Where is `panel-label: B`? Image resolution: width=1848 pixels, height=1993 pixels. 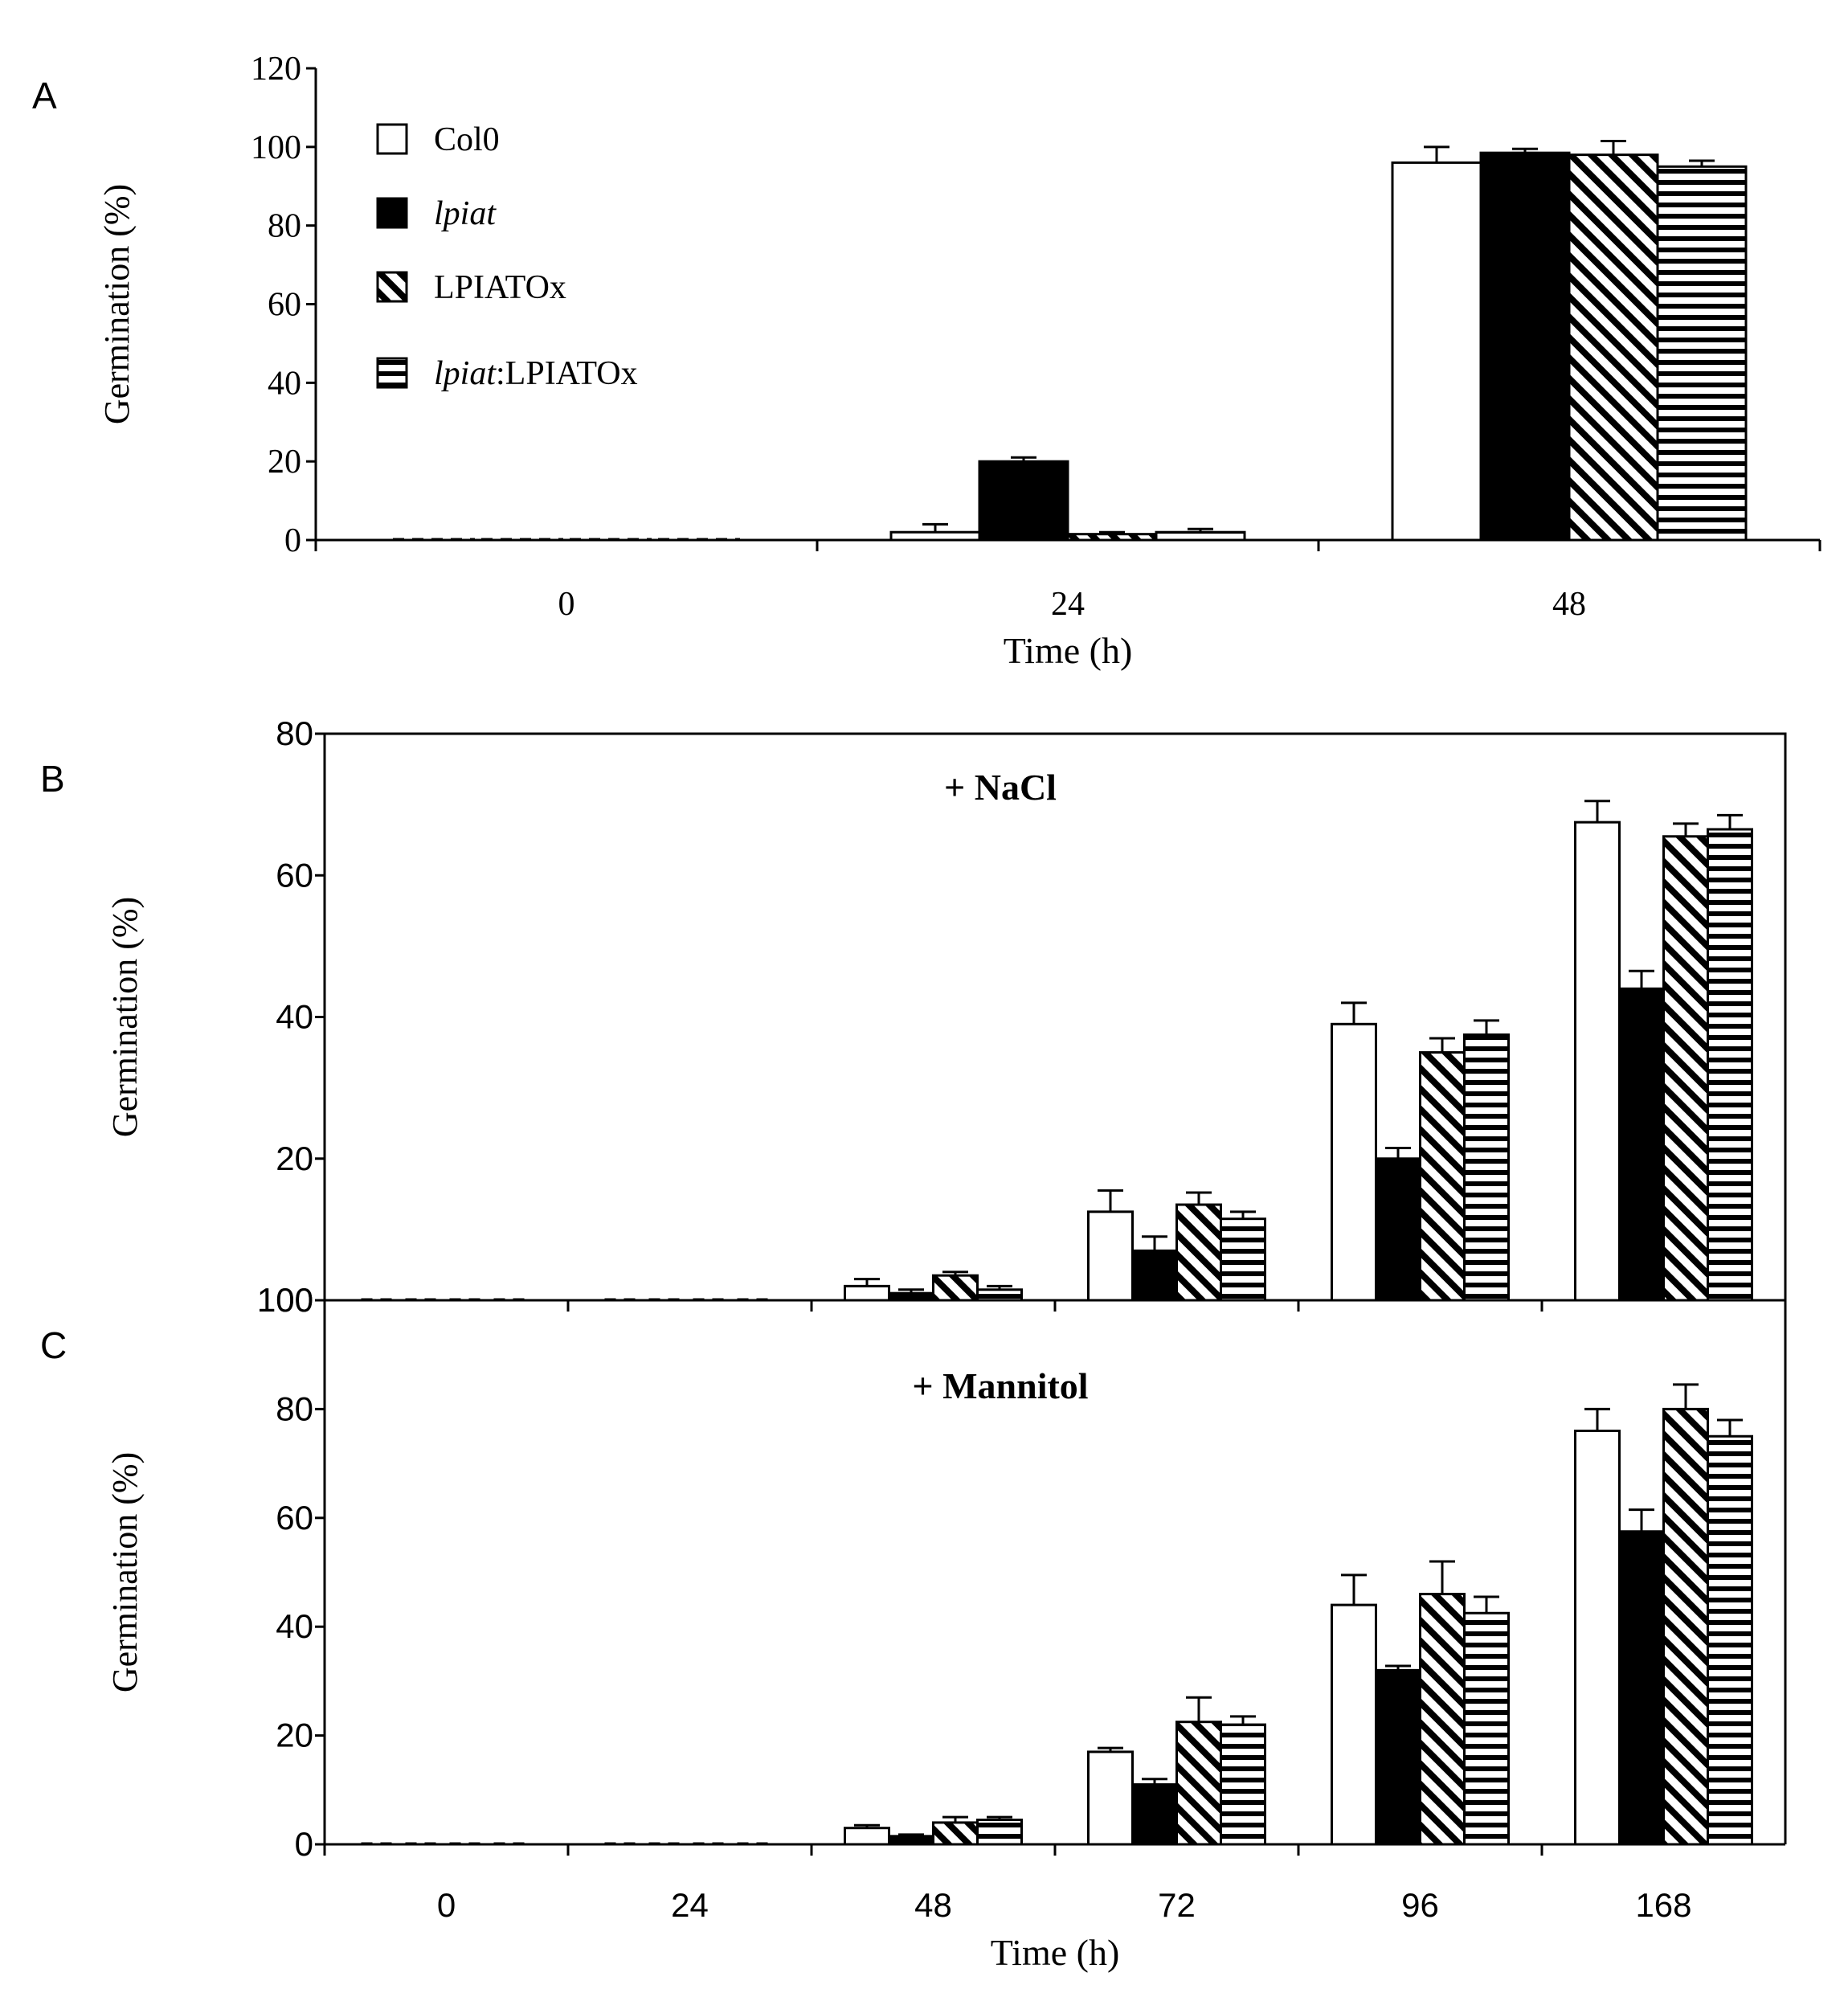 panel-label: B is located at coordinates (52, 779).